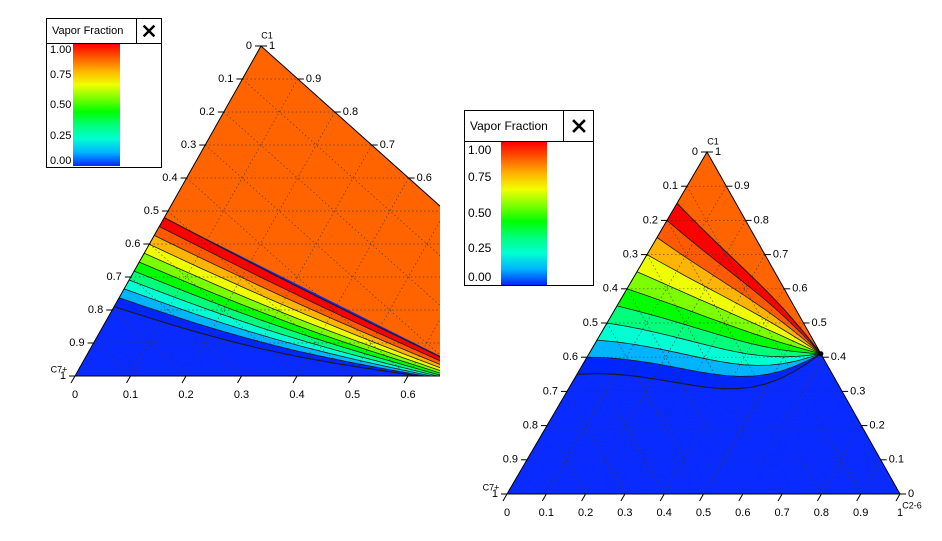  I want to click on right-axis-tick-label: 0.2, so click(571, 310).